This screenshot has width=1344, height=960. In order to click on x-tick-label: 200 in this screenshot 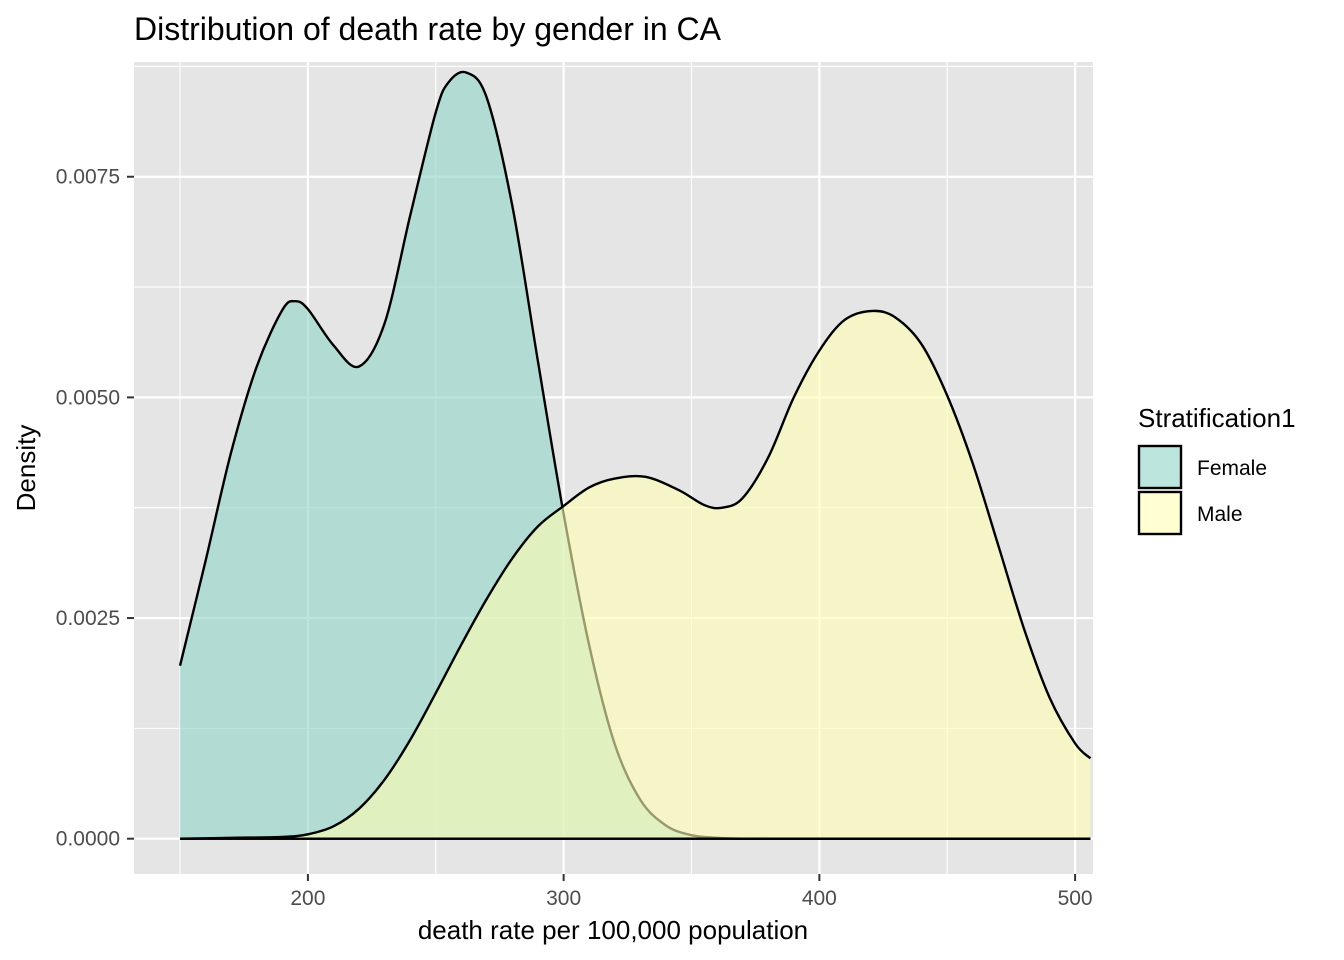, I will do `click(307, 898)`.